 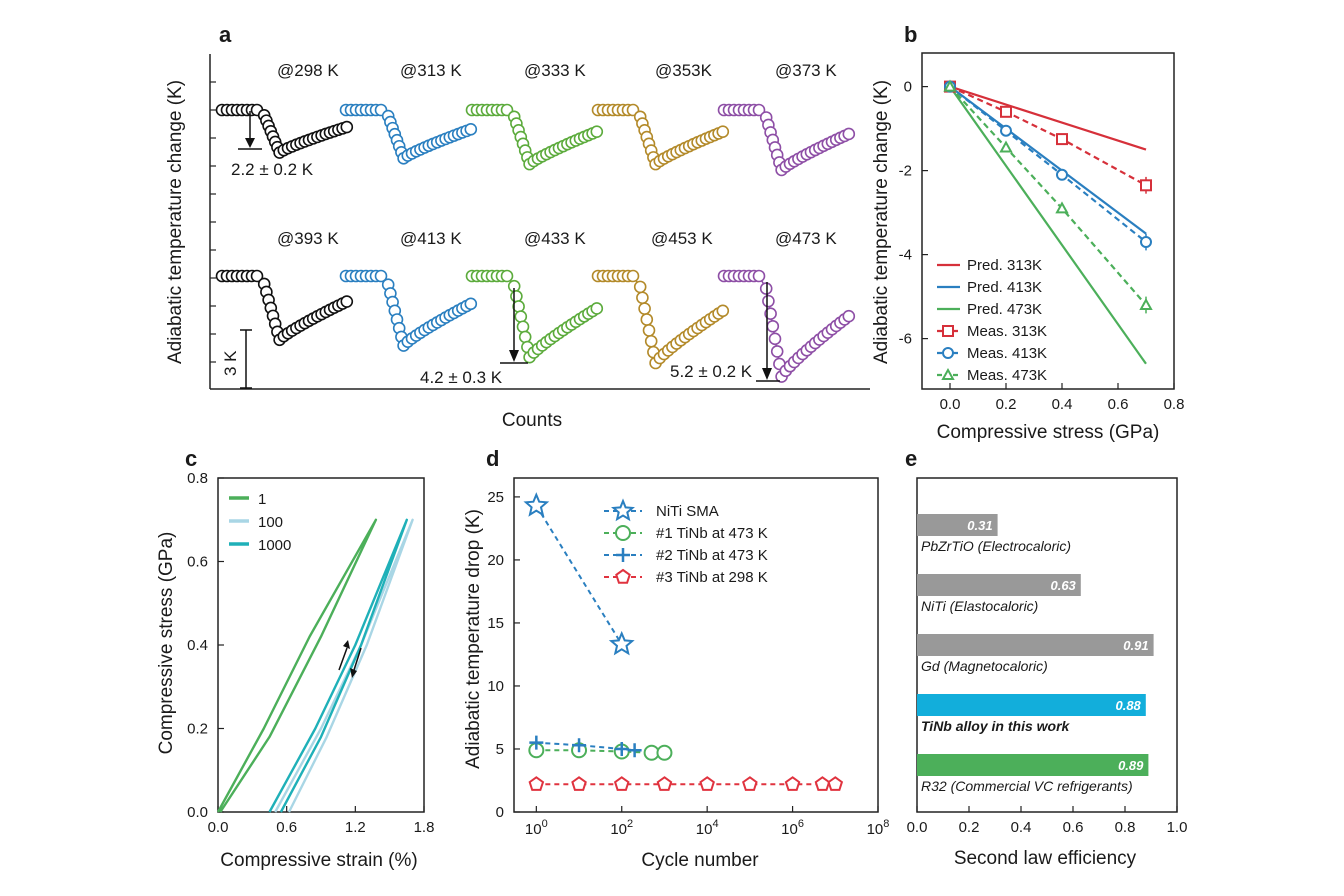 I want to click on c-x-tick-label: 0.6, so click(x=286, y=827).